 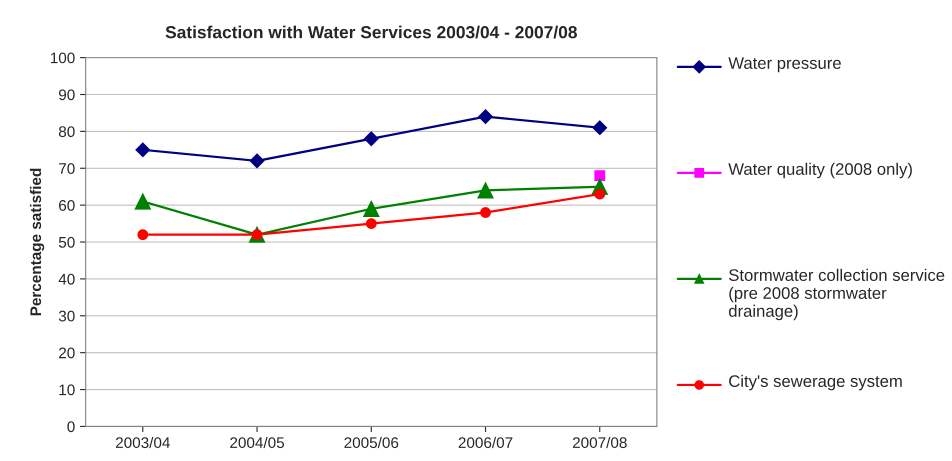 I want to click on legend-label: Water pressure, so click(x=784, y=64).